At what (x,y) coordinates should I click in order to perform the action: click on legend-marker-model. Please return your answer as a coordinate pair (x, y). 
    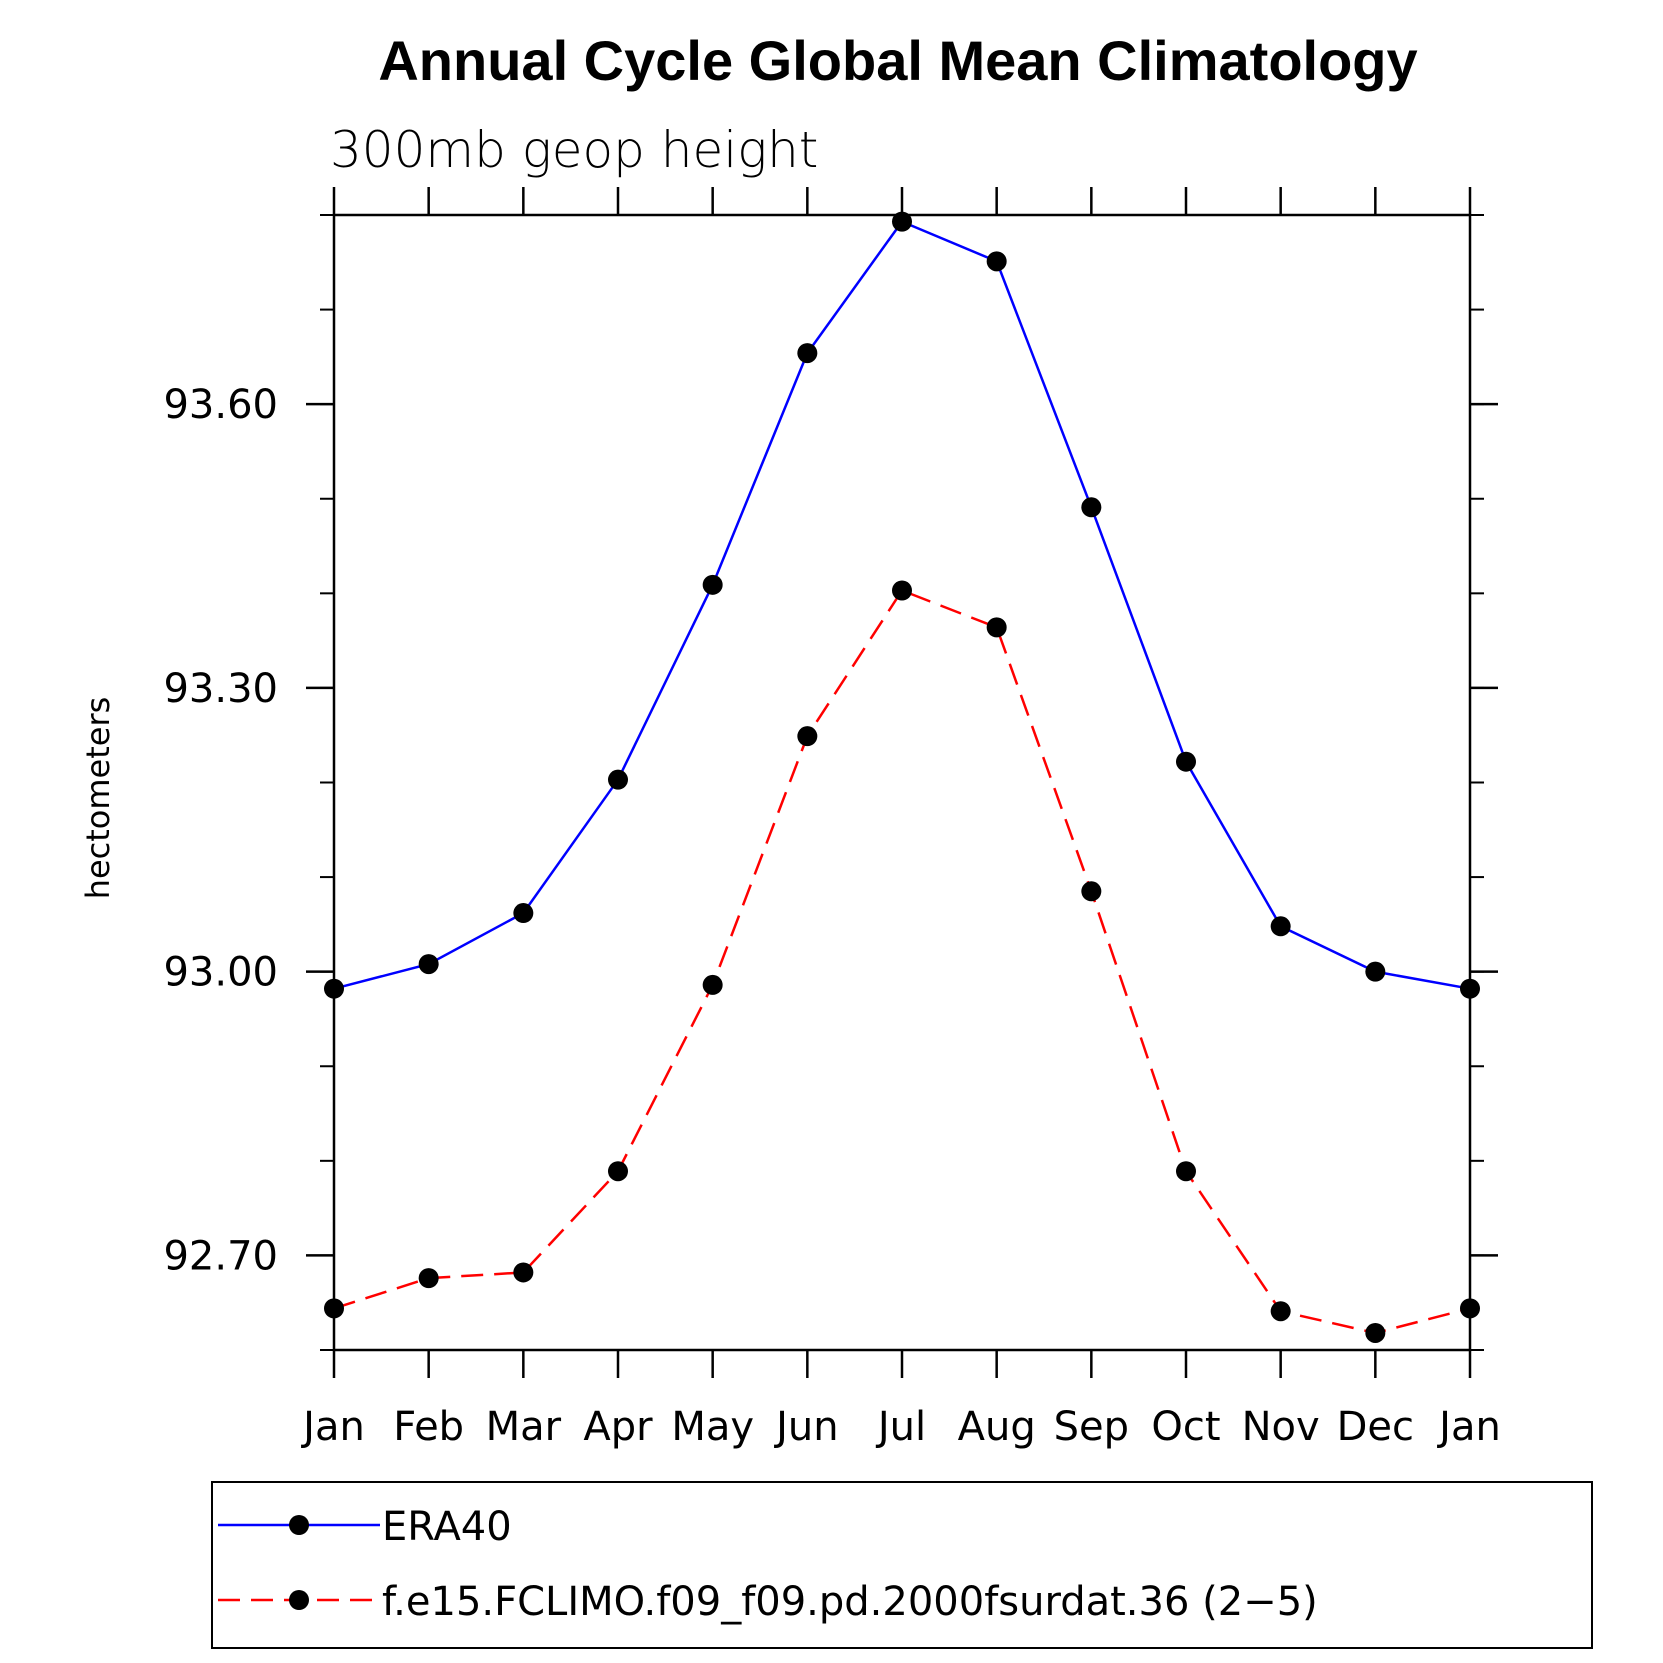
    Looking at the image, I should click on (299, 1600).